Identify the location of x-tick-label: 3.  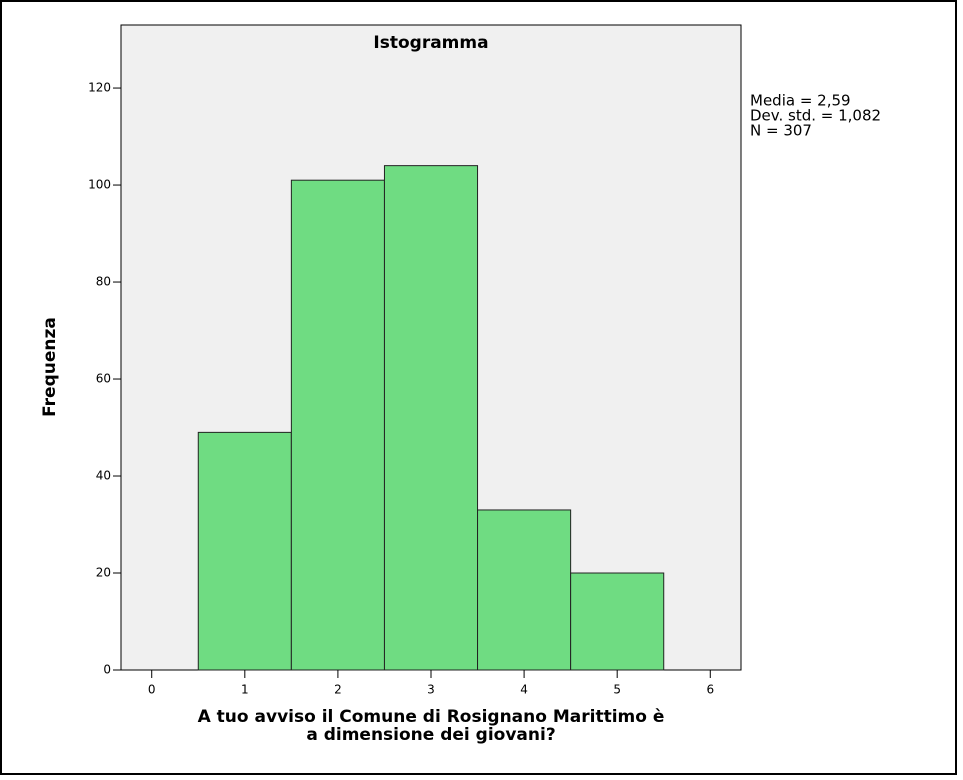
(431, 690).